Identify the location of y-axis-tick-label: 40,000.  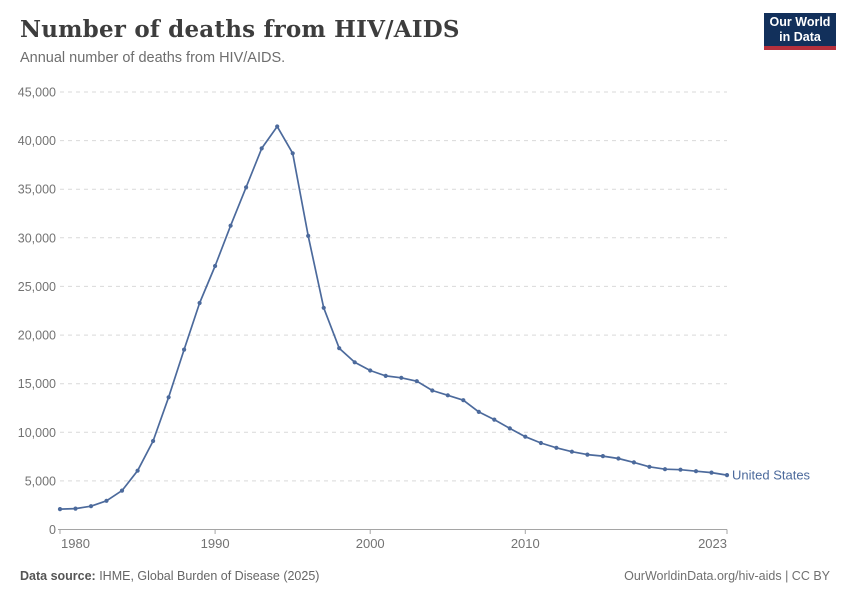
(37, 141).